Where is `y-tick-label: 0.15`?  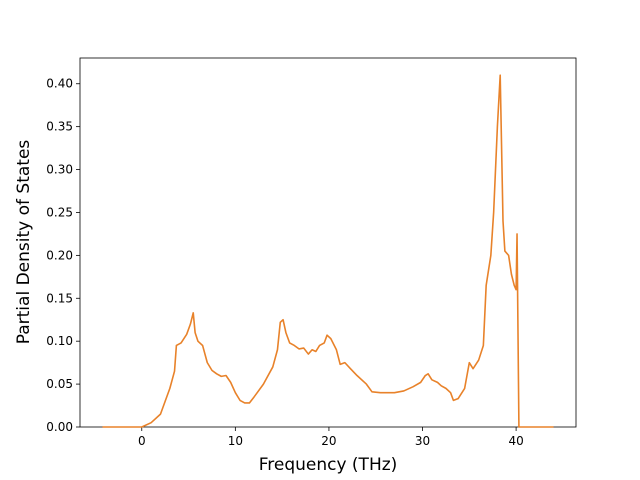
y-tick-label: 0.15 is located at coordinates (59, 298).